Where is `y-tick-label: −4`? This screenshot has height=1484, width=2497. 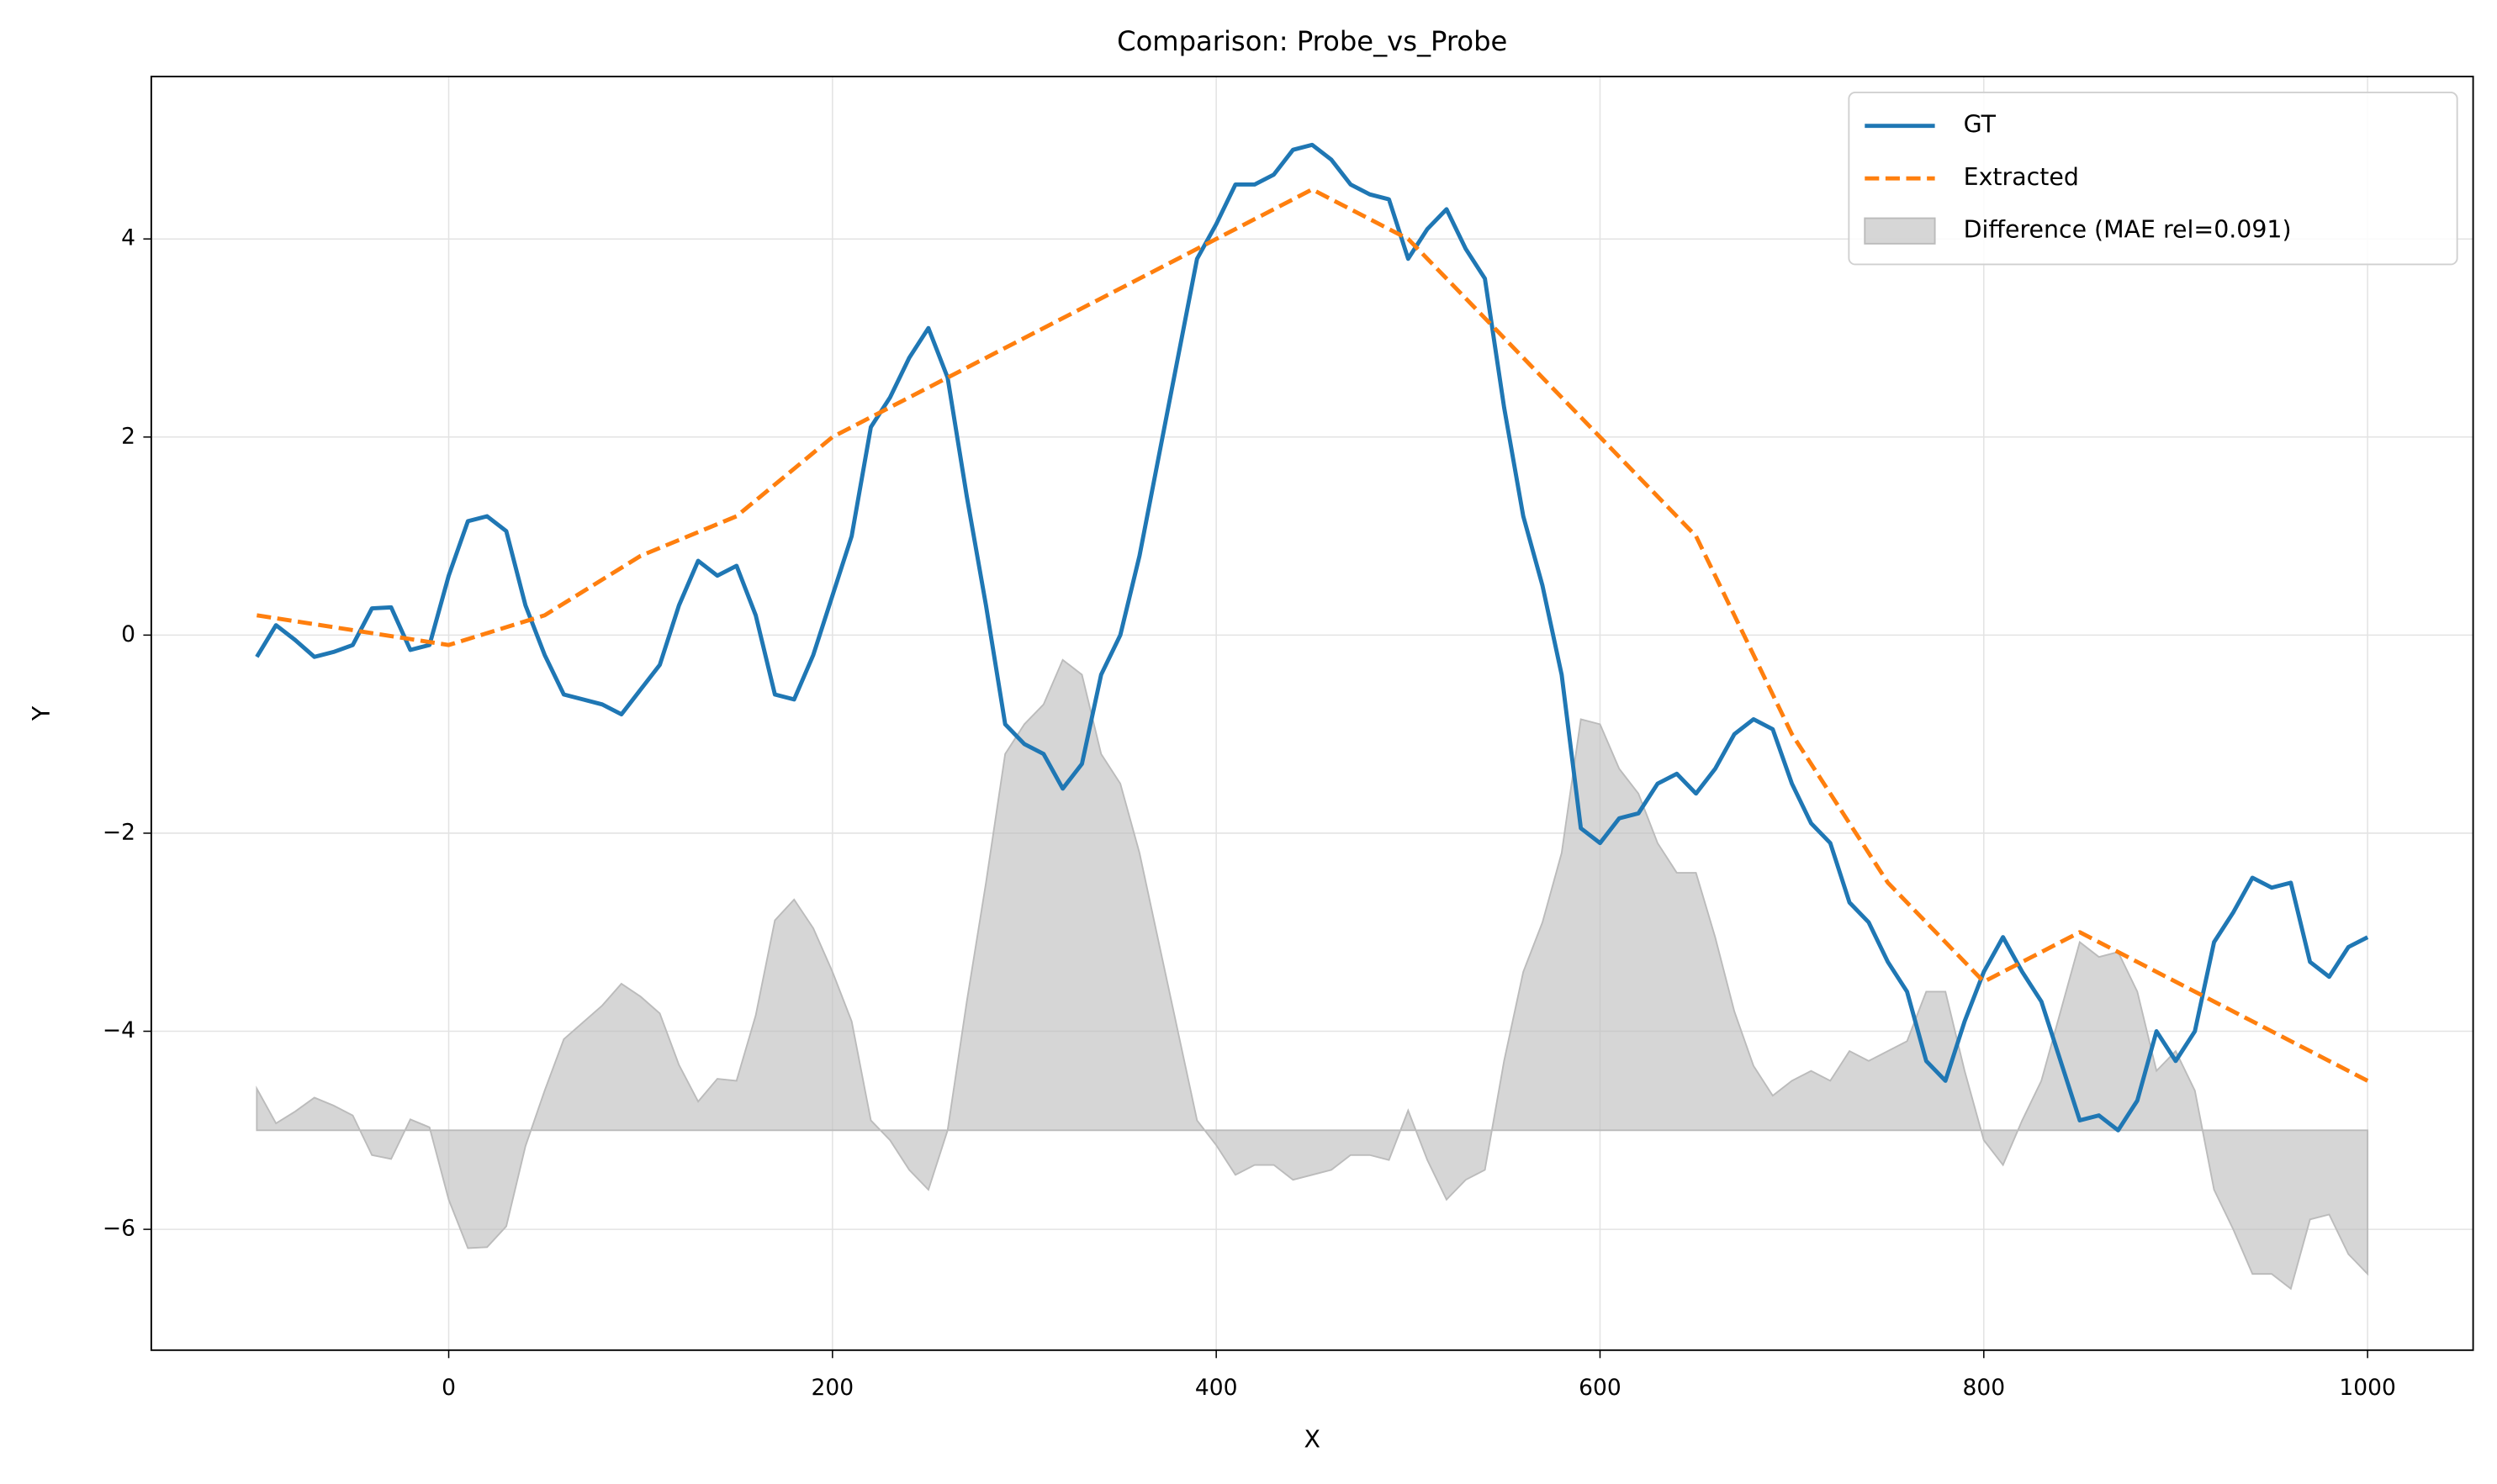
y-tick-label: −4 is located at coordinates (119, 1030).